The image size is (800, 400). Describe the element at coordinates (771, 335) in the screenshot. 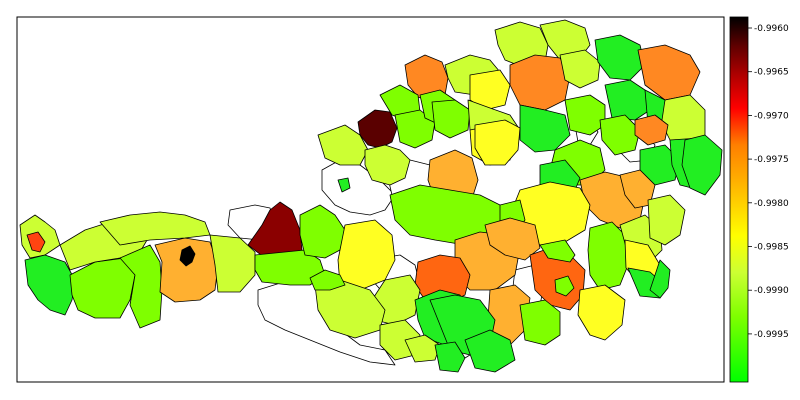

I see `colorbar-tick-label: -0.9995` at that location.